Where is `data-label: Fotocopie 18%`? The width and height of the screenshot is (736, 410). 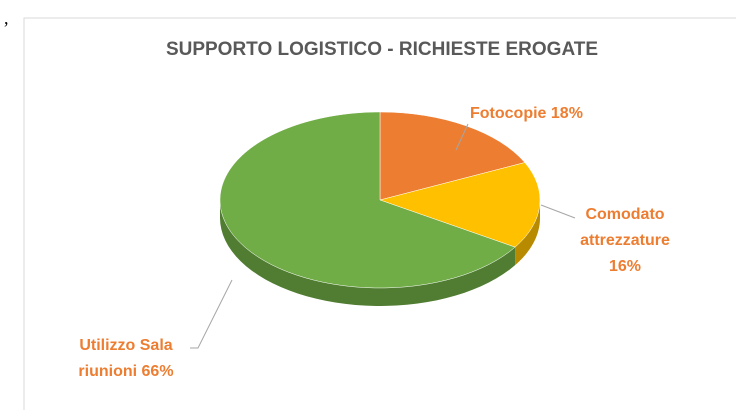
data-label: Fotocopie 18% is located at coordinates (550, 114).